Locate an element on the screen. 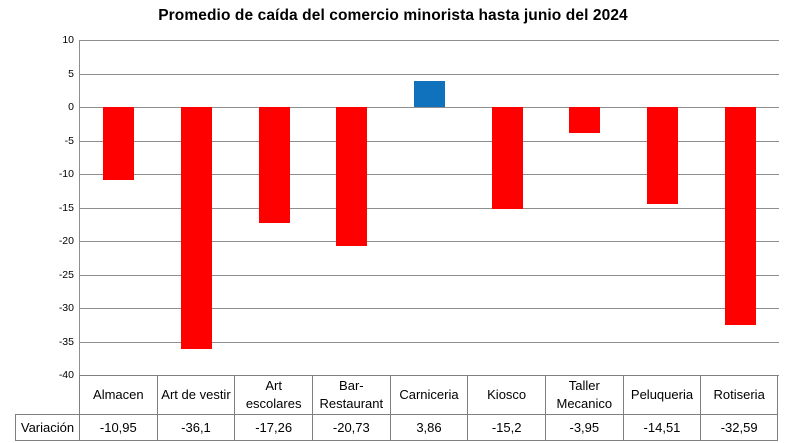 The height and width of the screenshot is (443, 786). y-axis-tick-label: -10 is located at coordinates (66, 174).